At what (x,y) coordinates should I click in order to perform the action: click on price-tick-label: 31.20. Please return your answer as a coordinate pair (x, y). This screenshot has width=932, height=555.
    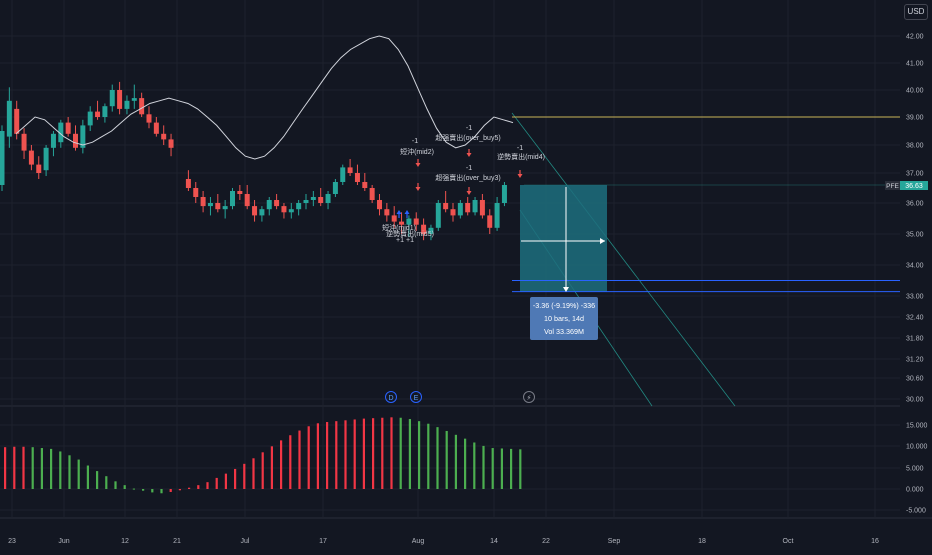
    Looking at the image, I should click on (915, 360).